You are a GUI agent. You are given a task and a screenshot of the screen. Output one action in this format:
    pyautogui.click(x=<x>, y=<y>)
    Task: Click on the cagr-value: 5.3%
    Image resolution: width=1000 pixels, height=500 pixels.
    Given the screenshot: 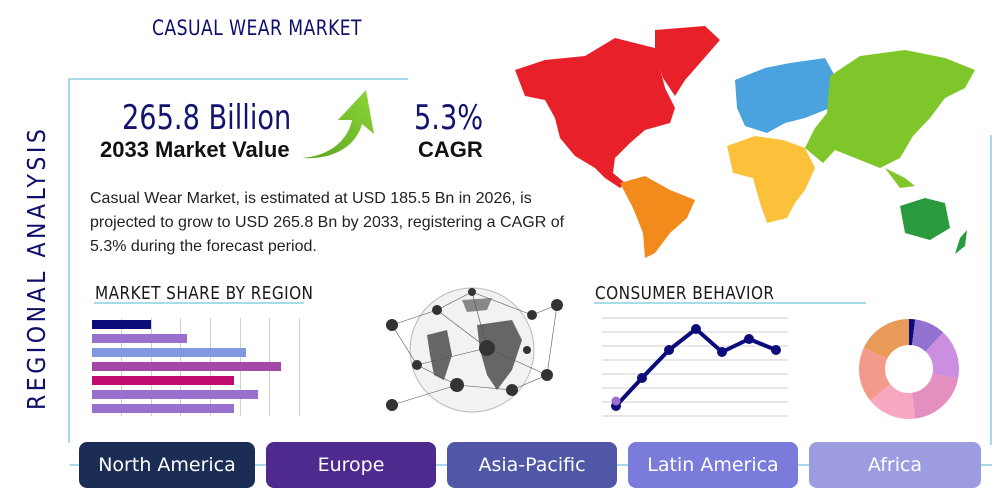 What is the action you would take?
    pyautogui.click(x=449, y=118)
    